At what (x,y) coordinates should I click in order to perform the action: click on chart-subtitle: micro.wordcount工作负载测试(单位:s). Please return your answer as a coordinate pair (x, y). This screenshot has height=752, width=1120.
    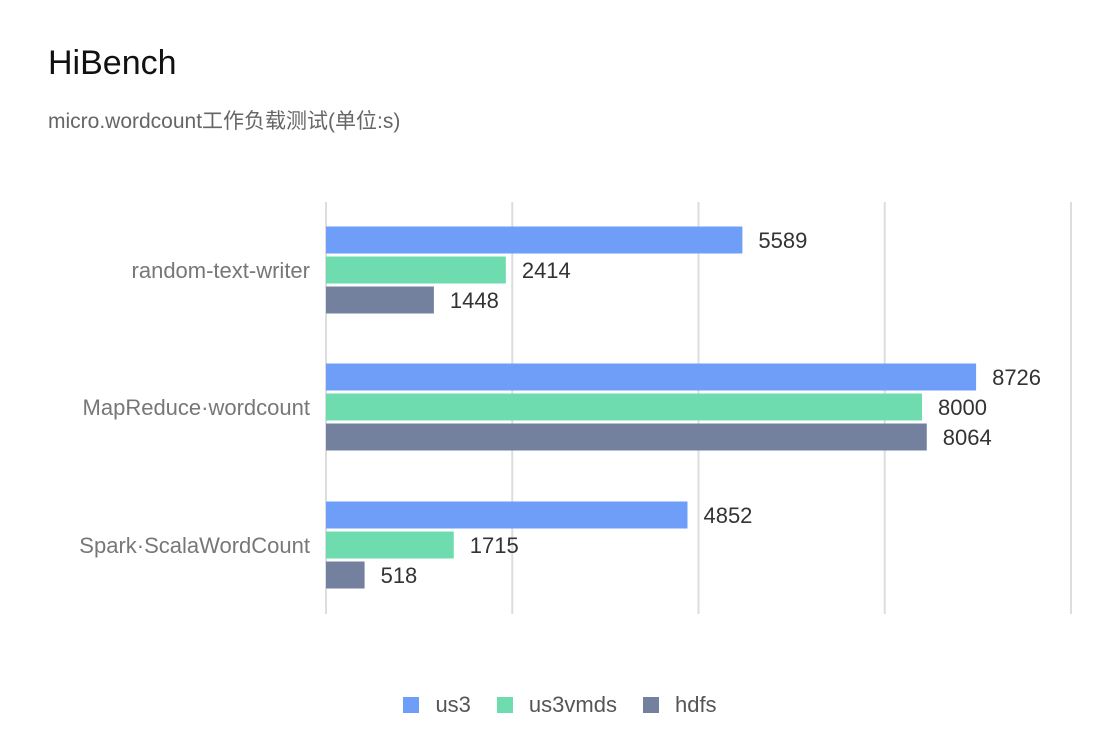
    Looking at the image, I should click on (224, 121).